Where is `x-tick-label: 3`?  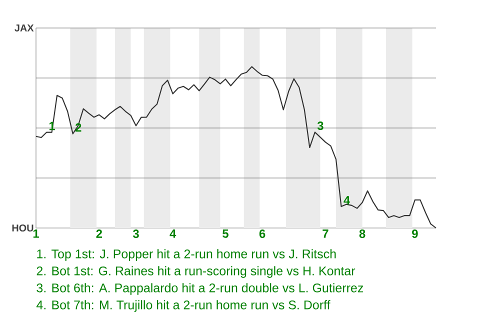
x-tick-label: 3 is located at coordinates (135, 234).